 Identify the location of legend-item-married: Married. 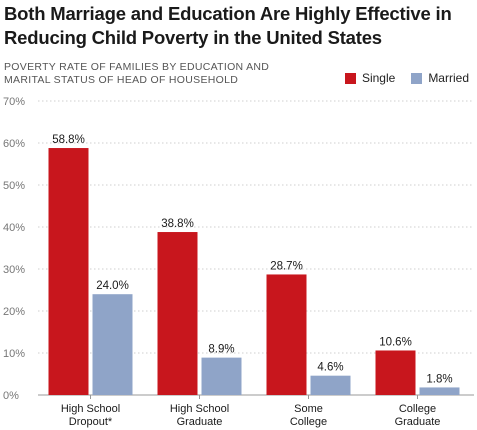
(440, 78).